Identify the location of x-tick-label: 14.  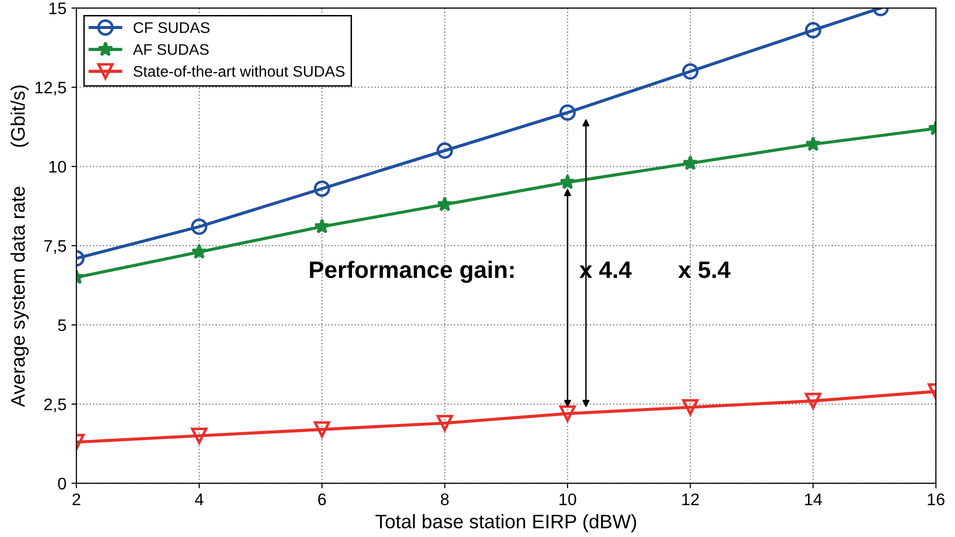
(813, 500).